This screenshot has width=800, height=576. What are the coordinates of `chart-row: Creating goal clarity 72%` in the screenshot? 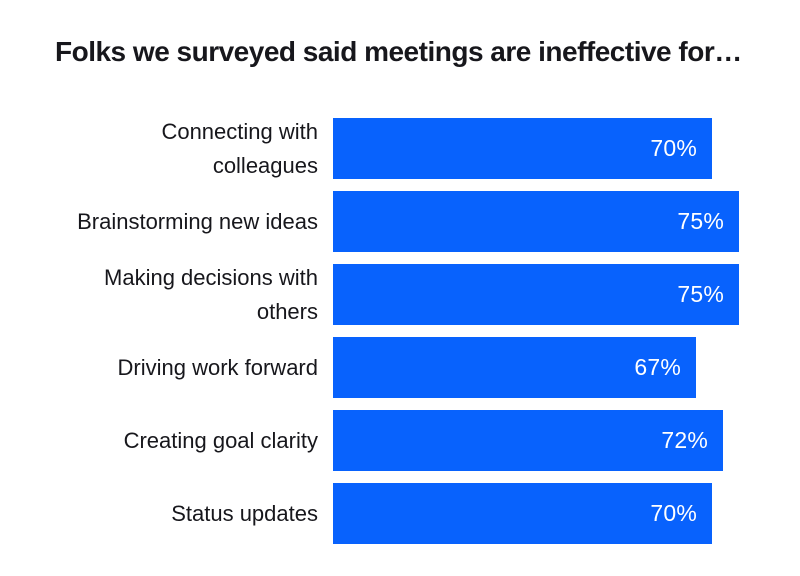 It's located at (400, 440).